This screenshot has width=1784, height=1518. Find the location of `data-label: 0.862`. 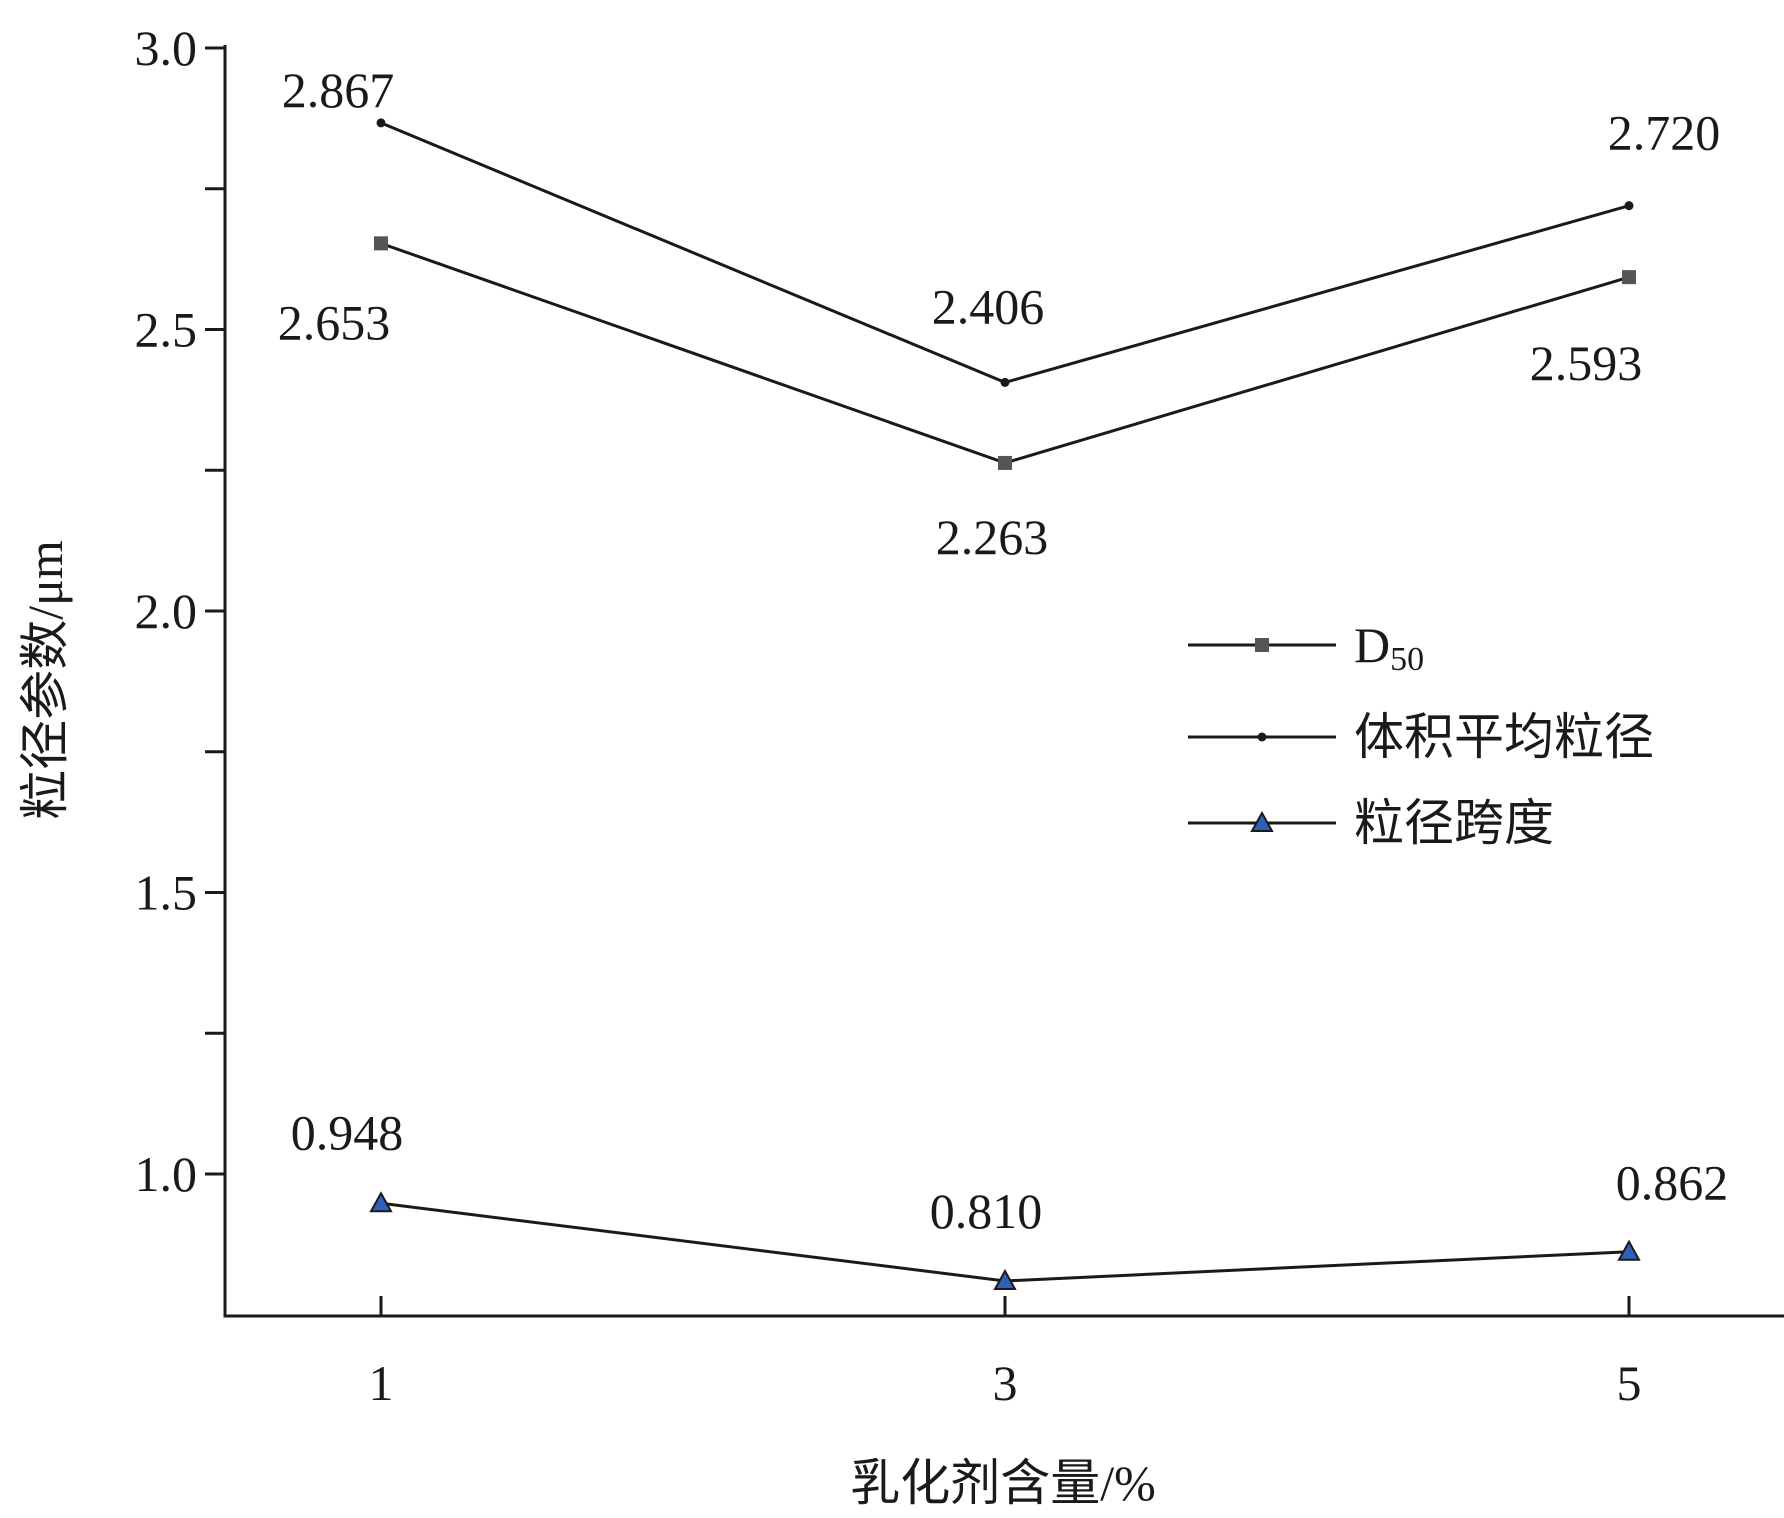

data-label: 0.862 is located at coordinates (1672, 1183).